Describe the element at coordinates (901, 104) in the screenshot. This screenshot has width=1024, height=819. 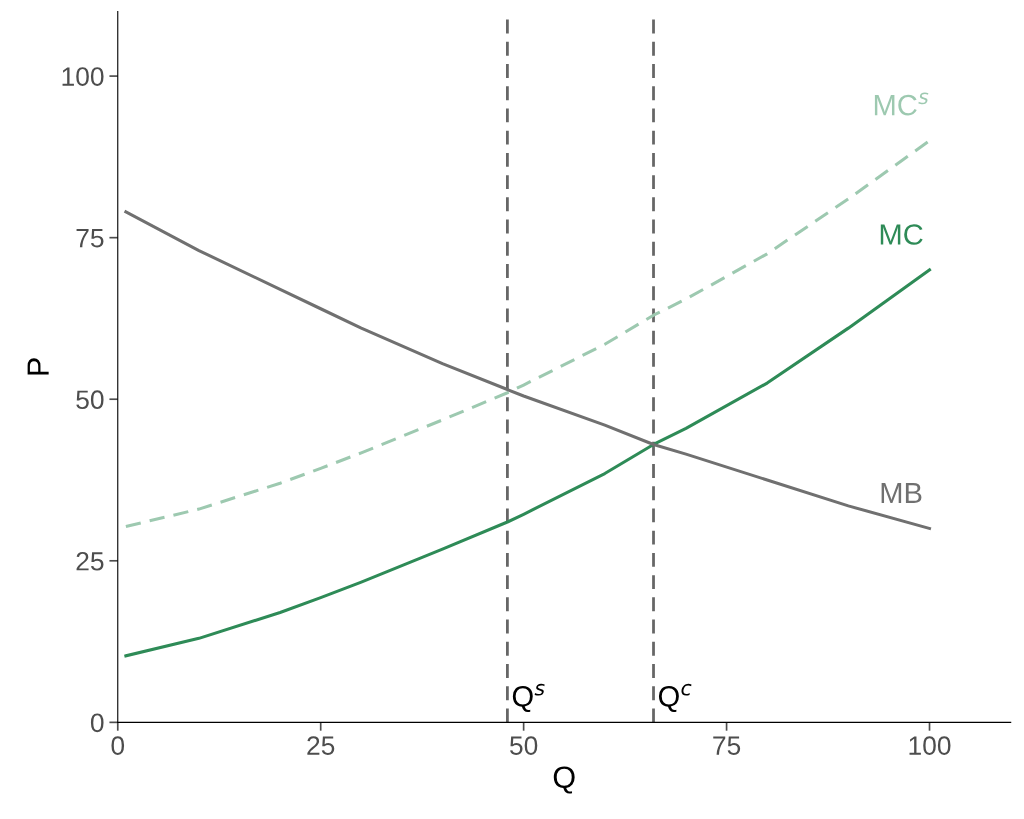
I see `series-label: MC$^{s}$` at that location.